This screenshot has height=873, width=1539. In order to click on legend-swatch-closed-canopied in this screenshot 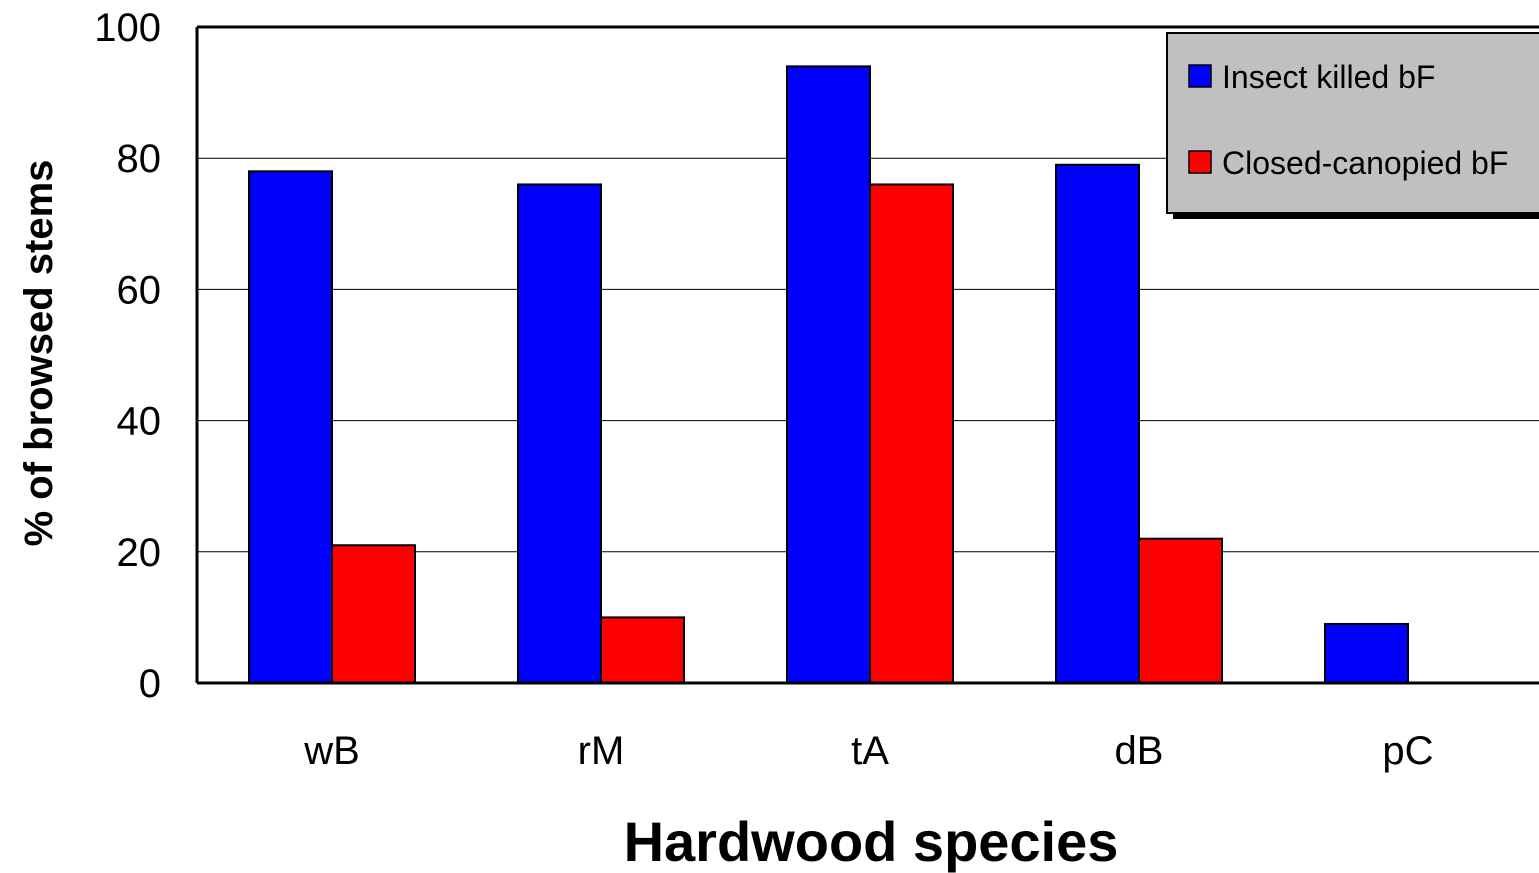, I will do `click(1200, 162)`.